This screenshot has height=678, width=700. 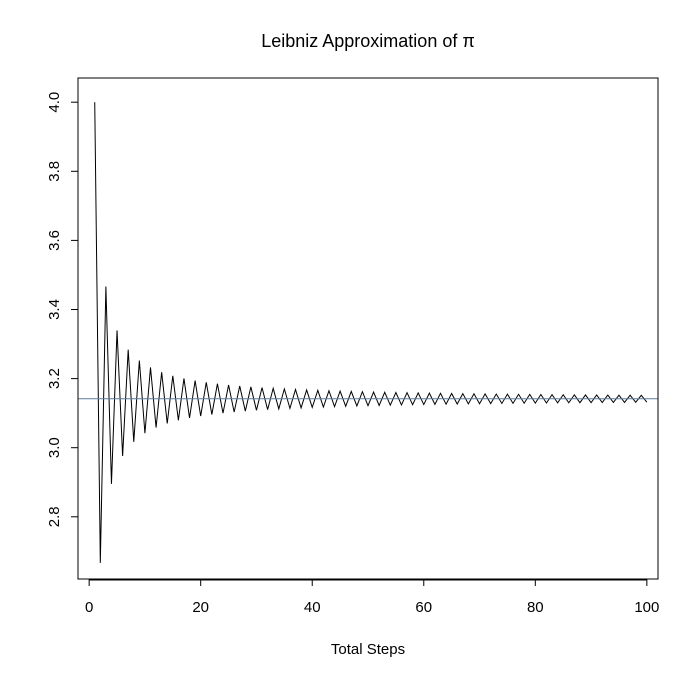 What do you see at coordinates (312, 607) in the screenshot?
I see `x-tick-label: 40` at bounding box center [312, 607].